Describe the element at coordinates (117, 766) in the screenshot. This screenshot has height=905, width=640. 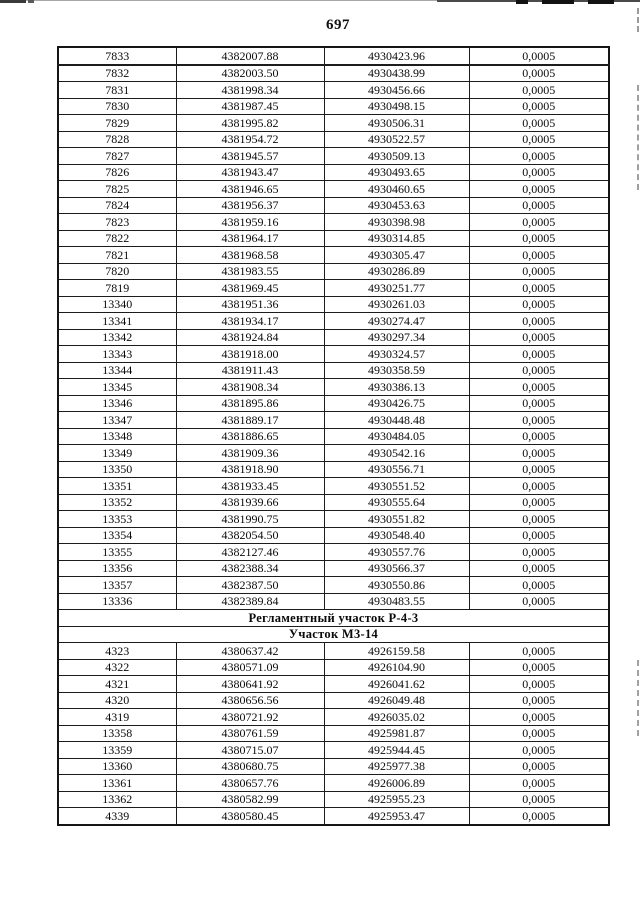
I see `table-cell: 13360` at that location.